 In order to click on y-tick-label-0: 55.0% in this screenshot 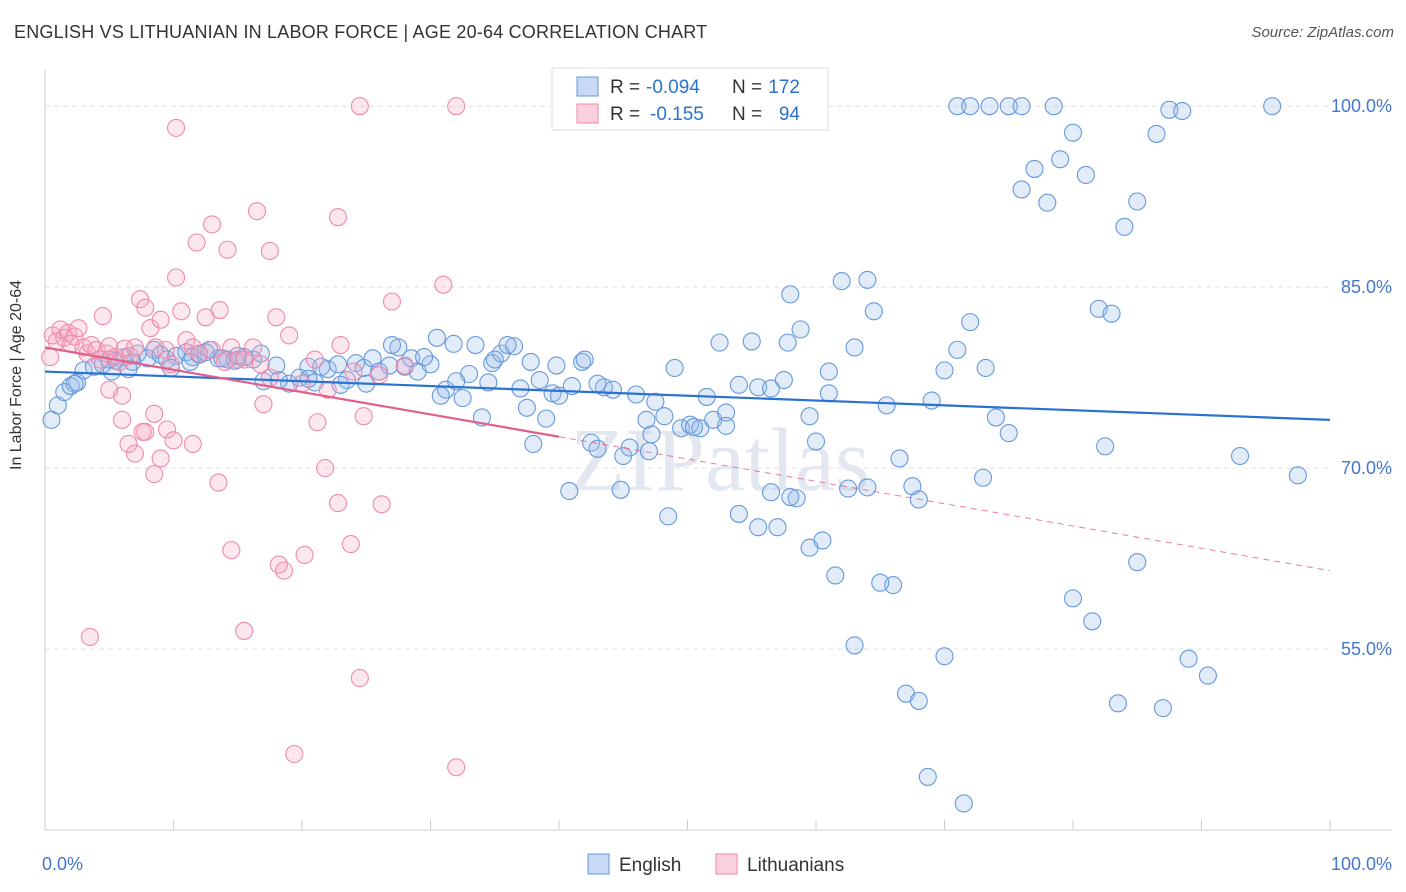, I will do `click(1366, 649)`.